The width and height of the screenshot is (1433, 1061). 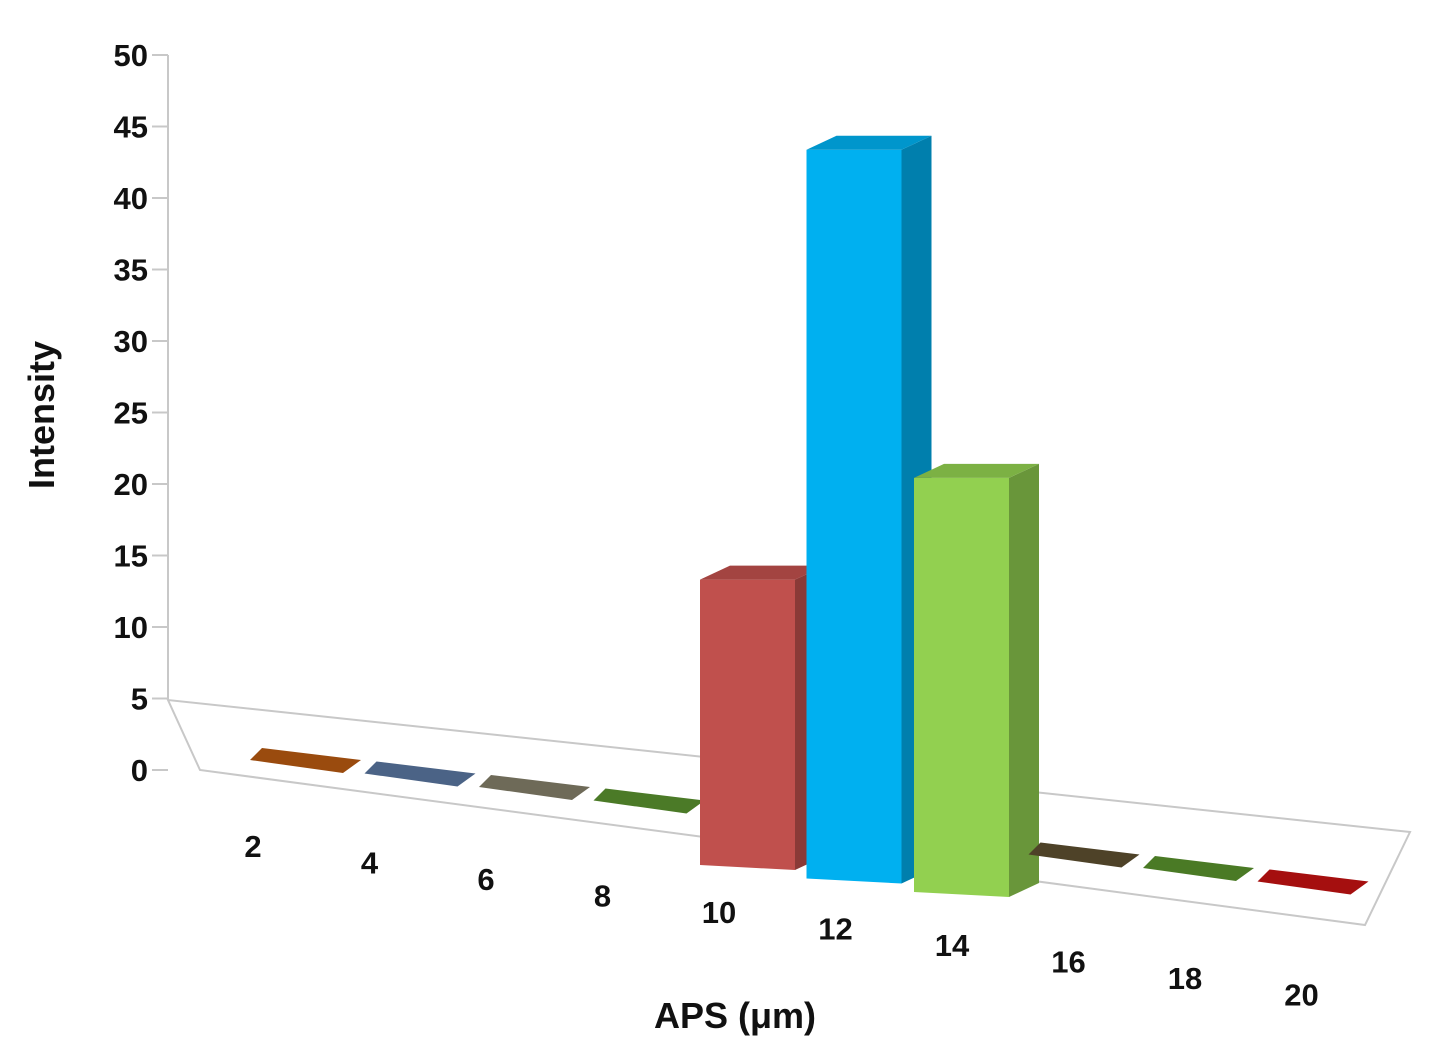 What do you see at coordinates (1024, 680) in the screenshot?
I see `bar-side` at bounding box center [1024, 680].